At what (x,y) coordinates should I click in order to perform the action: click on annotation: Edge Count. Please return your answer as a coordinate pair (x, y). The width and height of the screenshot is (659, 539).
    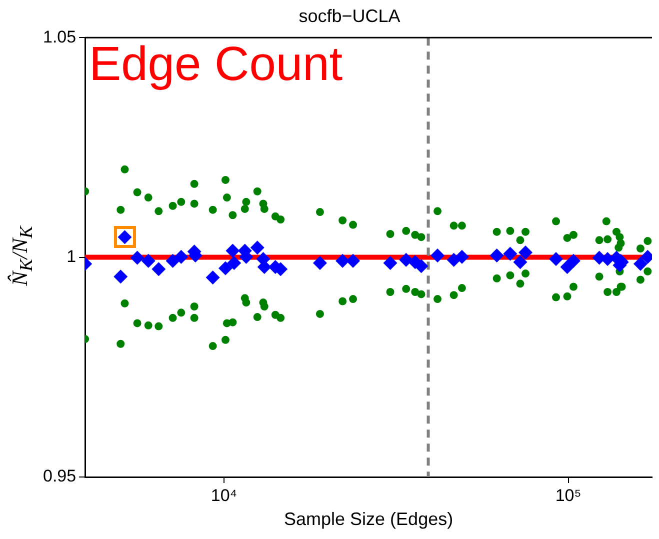
    Looking at the image, I should click on (216, 64).